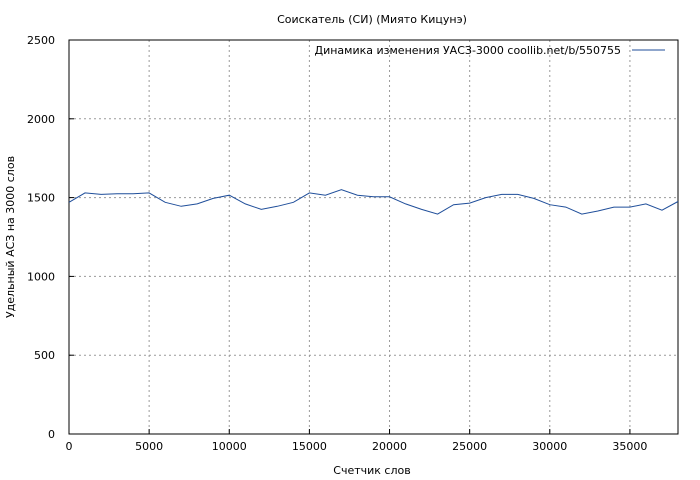  I want to click on chart-title: Соискатель (СИ) (Миято Кицунэ), so click(372, 19).